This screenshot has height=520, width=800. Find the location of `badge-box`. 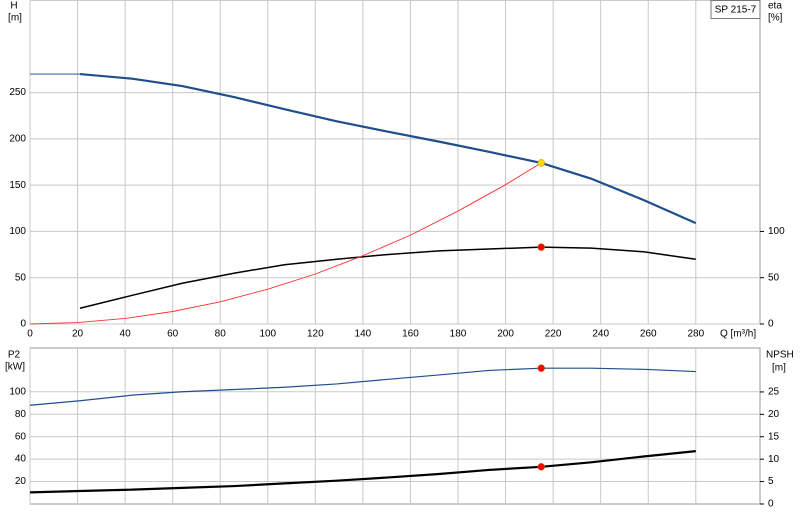

badge-box is located at coordinates (735, 9).